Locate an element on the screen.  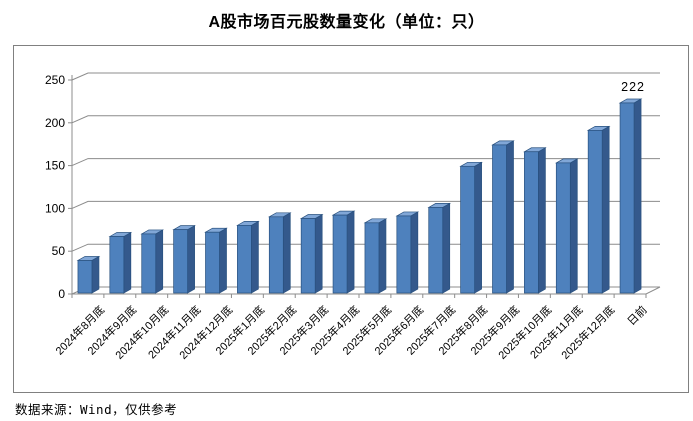
y-axis-label: 100 is located at coordinates (55, 208).